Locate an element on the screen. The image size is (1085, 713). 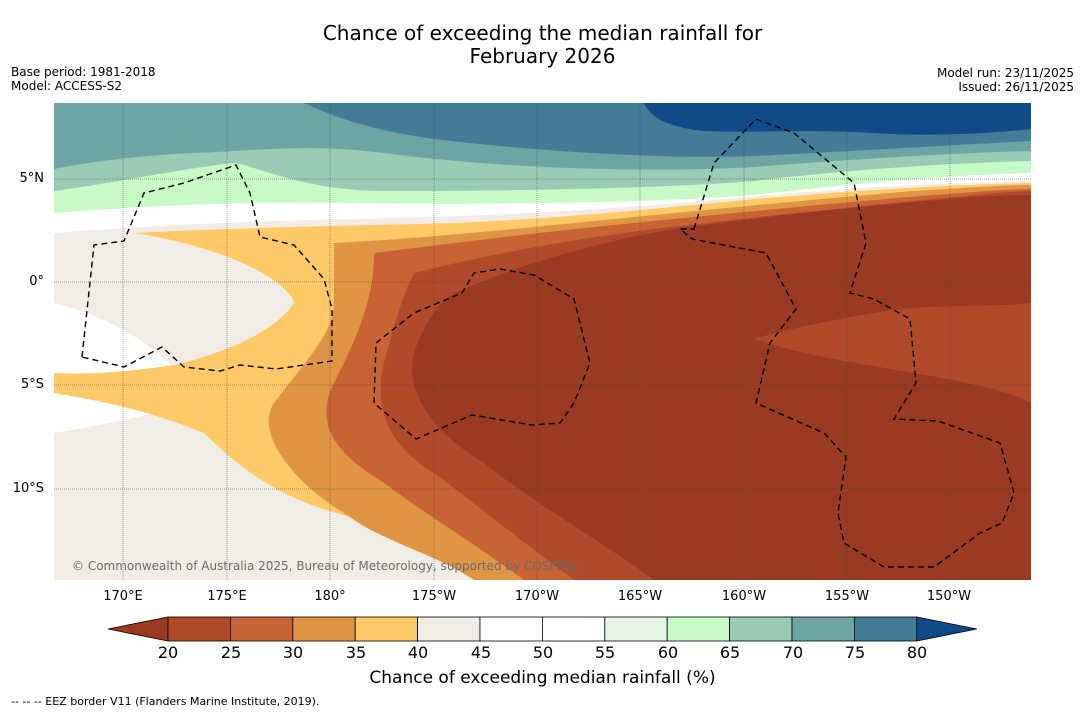
colorbar-tick-35: 35 is located at coordinates (356, 652).